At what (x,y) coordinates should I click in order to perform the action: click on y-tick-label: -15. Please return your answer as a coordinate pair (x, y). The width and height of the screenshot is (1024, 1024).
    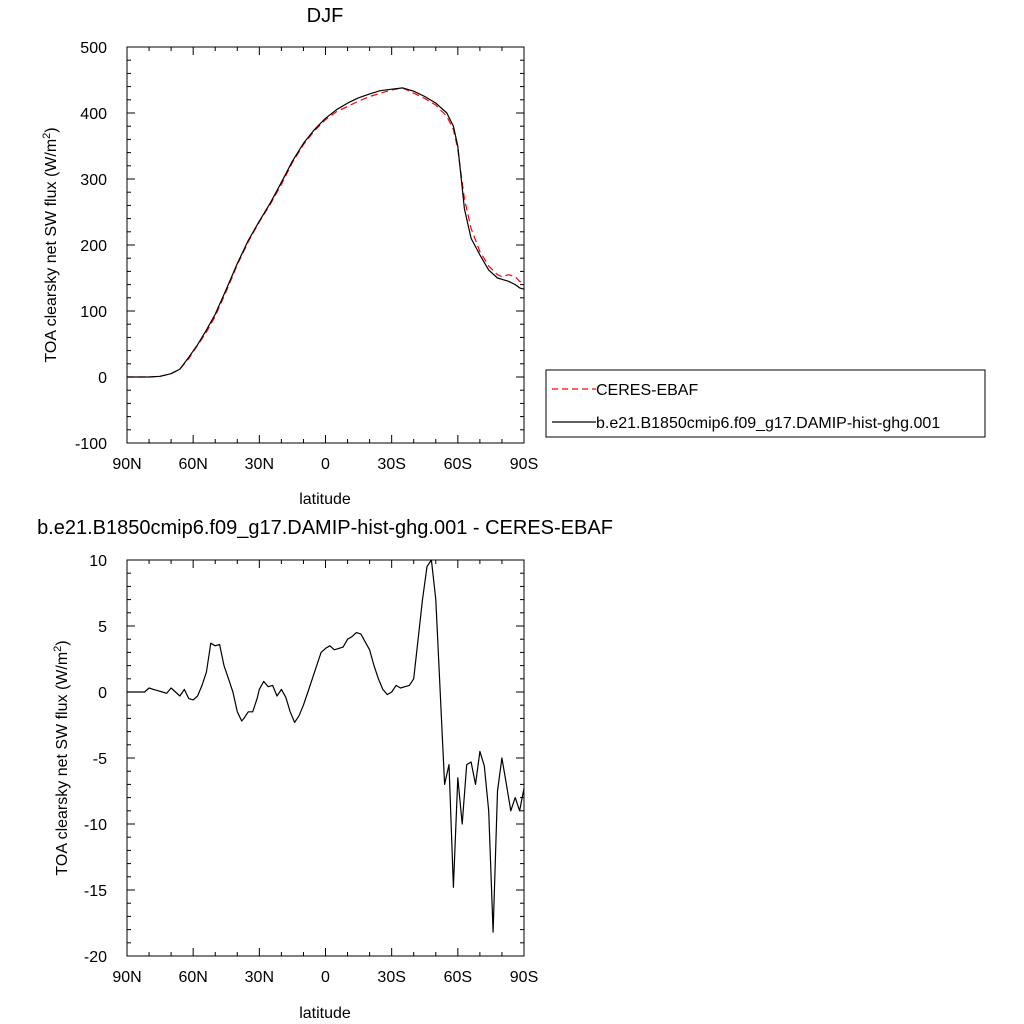
    Looking at the image, I should click on (95, 891).